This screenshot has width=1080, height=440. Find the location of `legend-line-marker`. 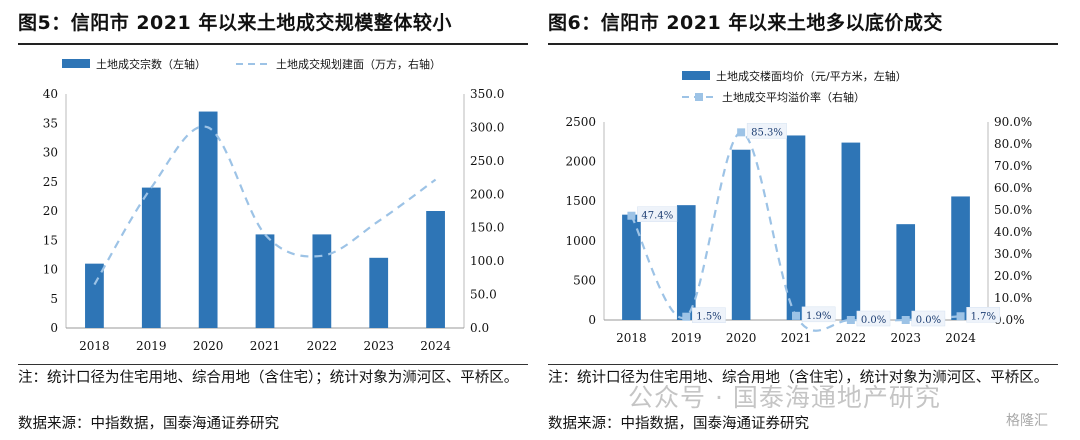

legend-line-marker is located at coordinates (699, 97).